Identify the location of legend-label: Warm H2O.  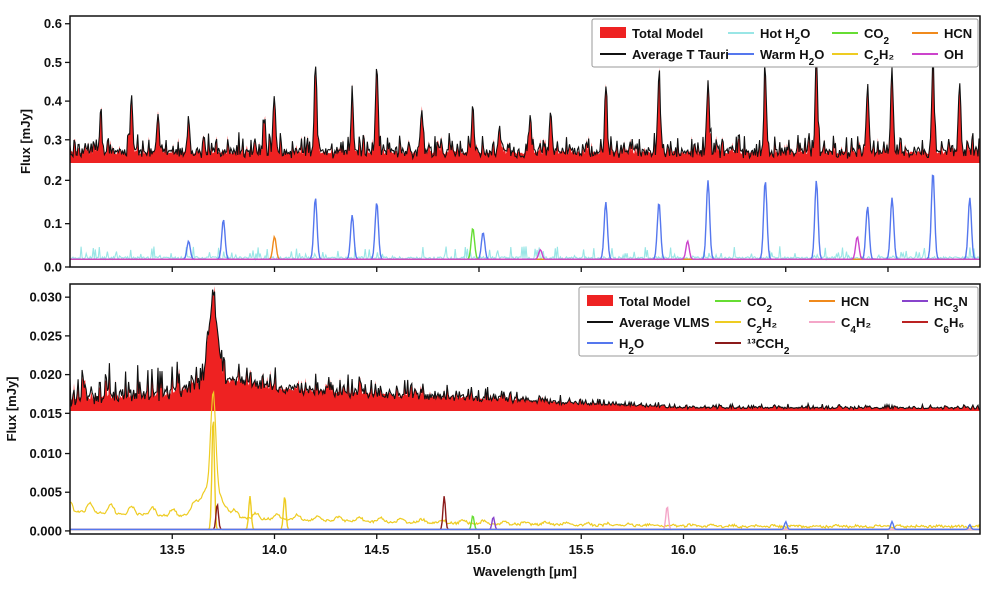
(792, 57).